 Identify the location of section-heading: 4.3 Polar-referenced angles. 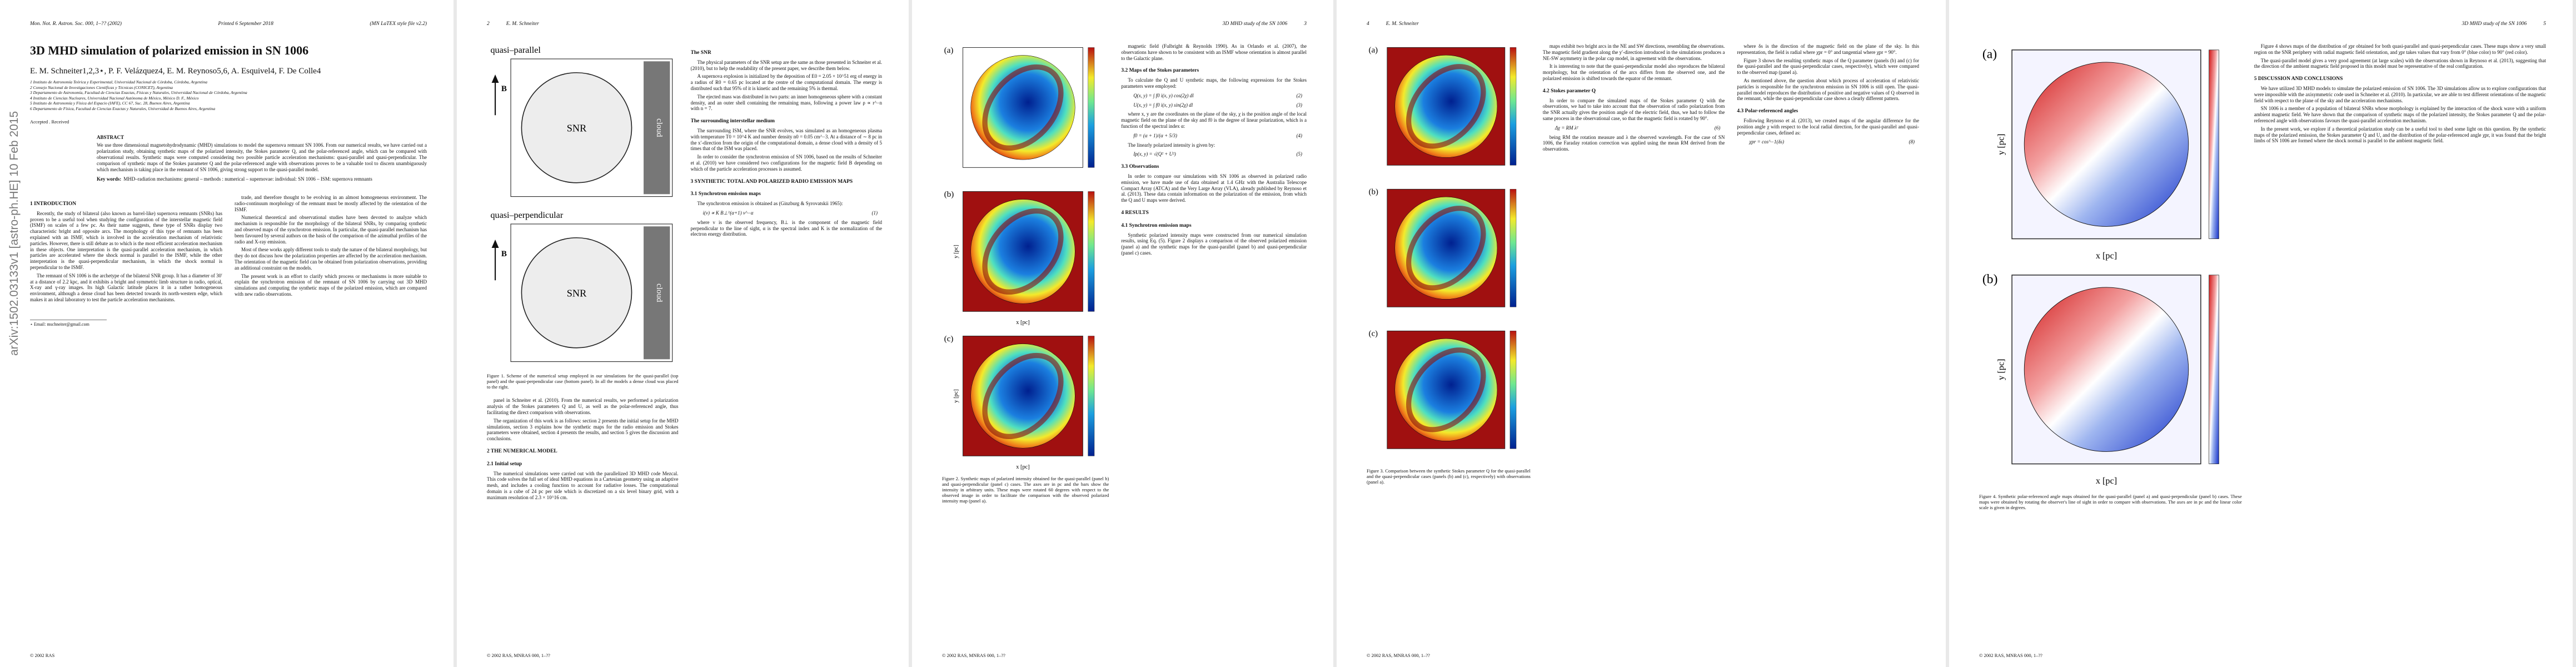
(1767, 111).